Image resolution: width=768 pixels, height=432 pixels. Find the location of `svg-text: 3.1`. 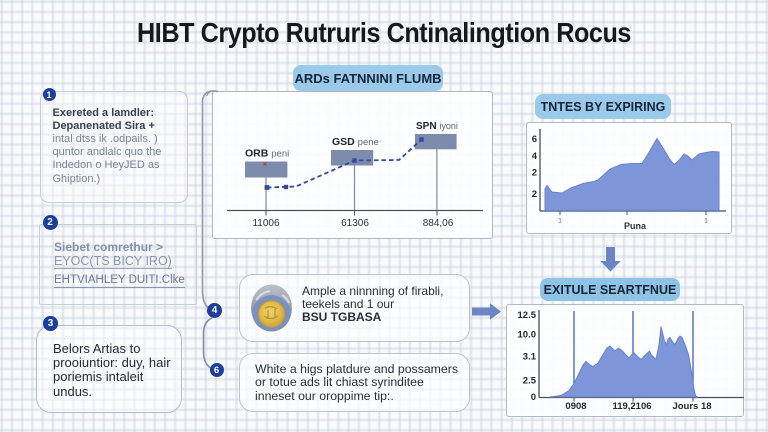

svg-text: 3.1 is located at coordinates (530, 357).